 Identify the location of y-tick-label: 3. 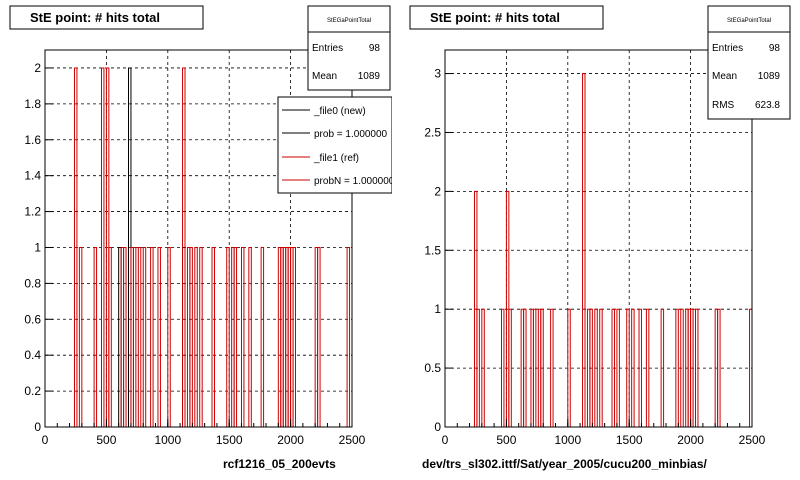
(437, 74).